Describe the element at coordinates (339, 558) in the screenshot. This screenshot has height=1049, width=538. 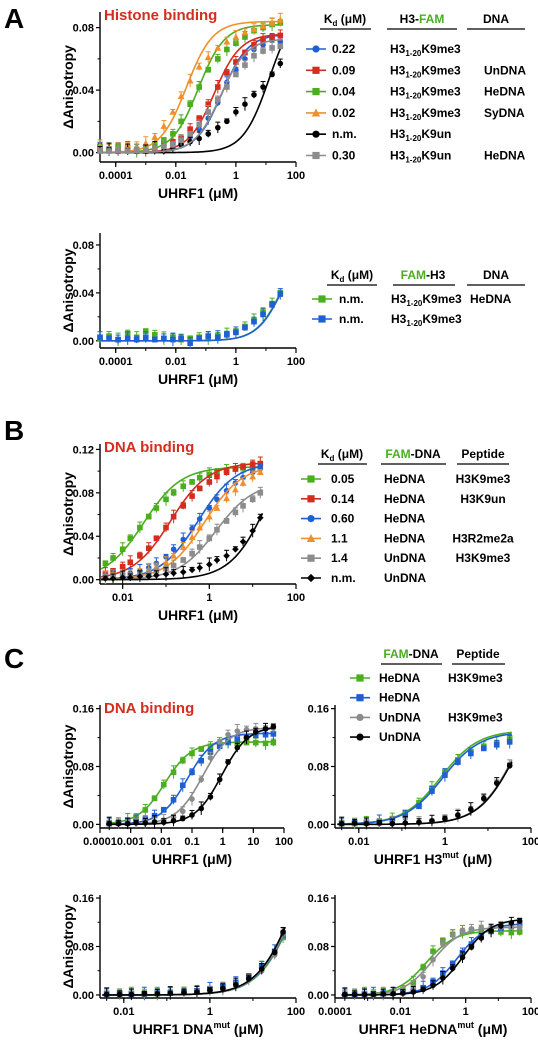
I see `legend-kd: 1.4` at that location.